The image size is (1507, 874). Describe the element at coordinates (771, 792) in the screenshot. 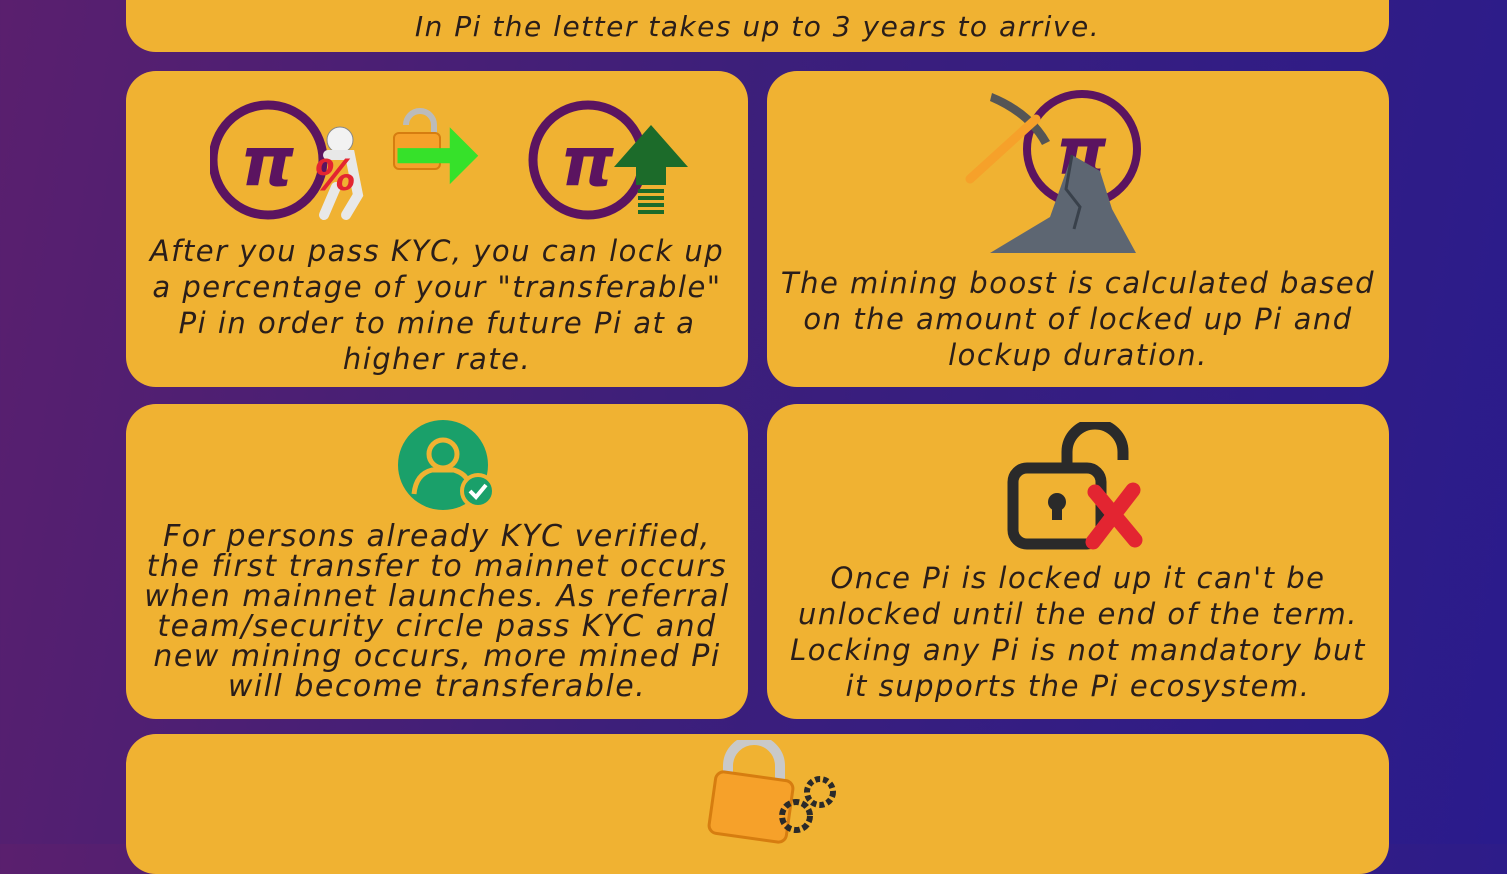

I see `lock-gear-icon` at that location.